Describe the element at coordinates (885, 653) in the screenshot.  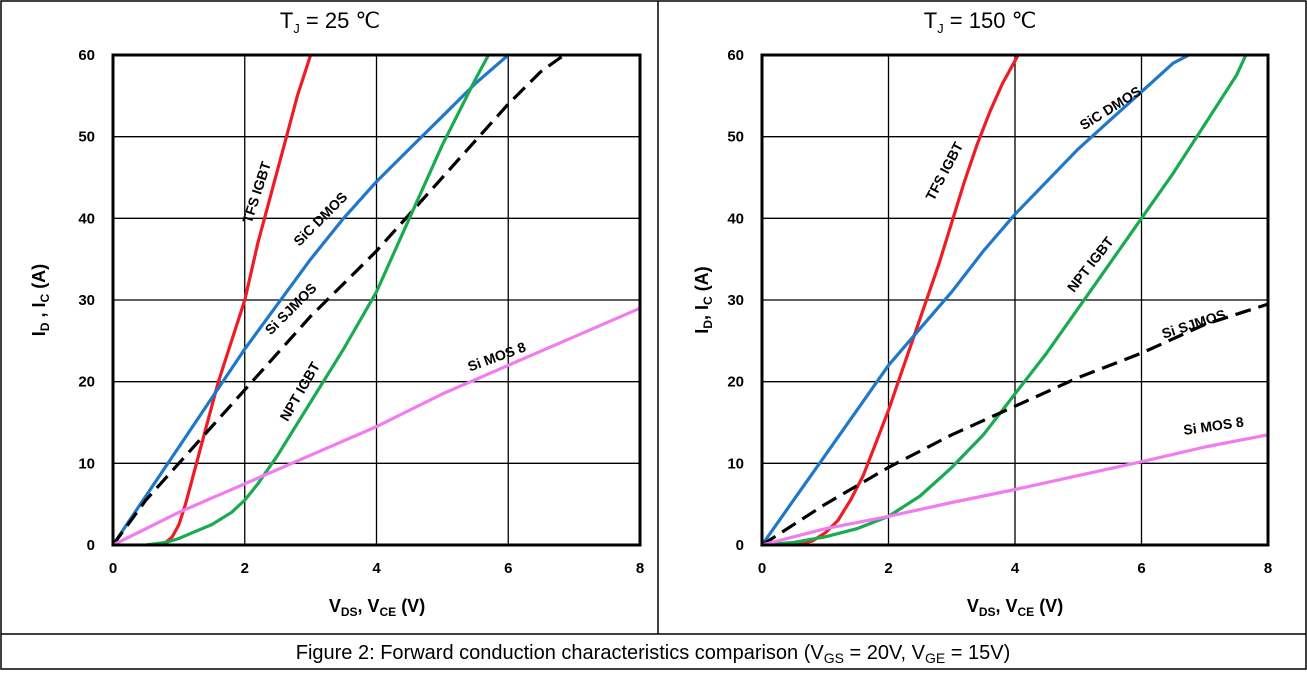
I see `caption-mid: = 20V, V` at that location.